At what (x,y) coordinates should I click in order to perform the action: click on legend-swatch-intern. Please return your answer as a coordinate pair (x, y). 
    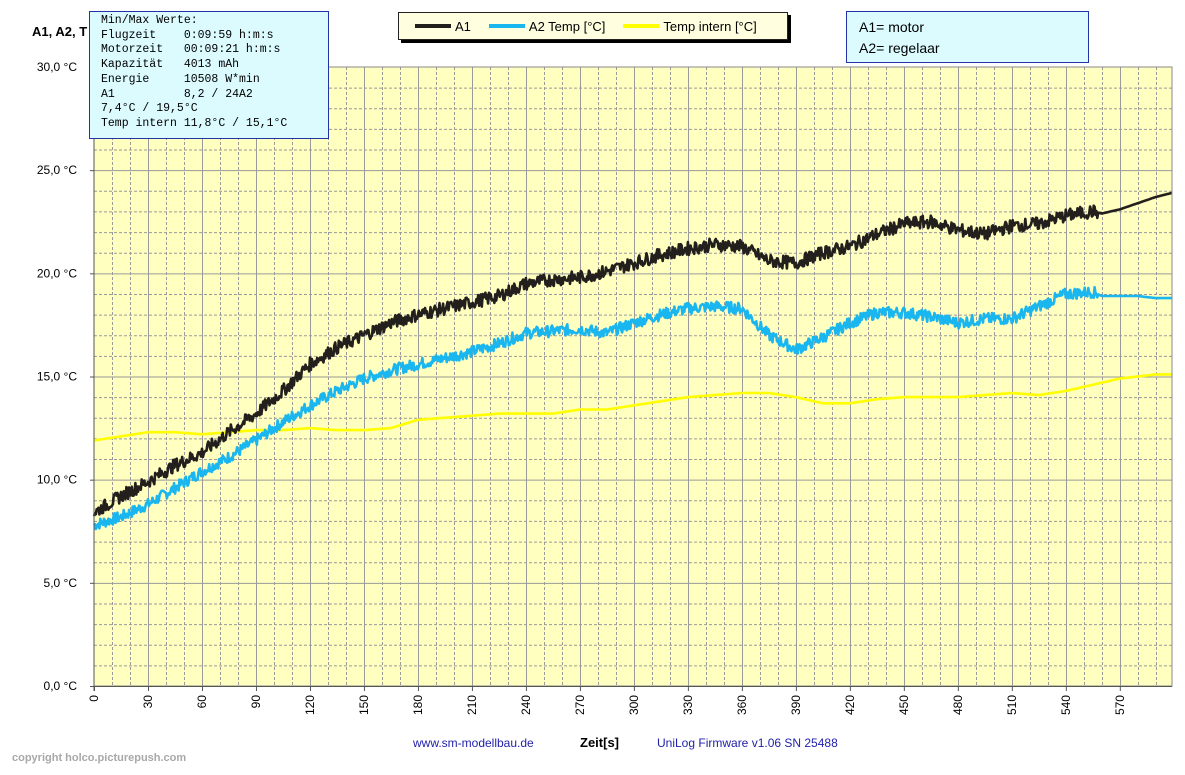
    Looking at the image, I should click on (641, 26).